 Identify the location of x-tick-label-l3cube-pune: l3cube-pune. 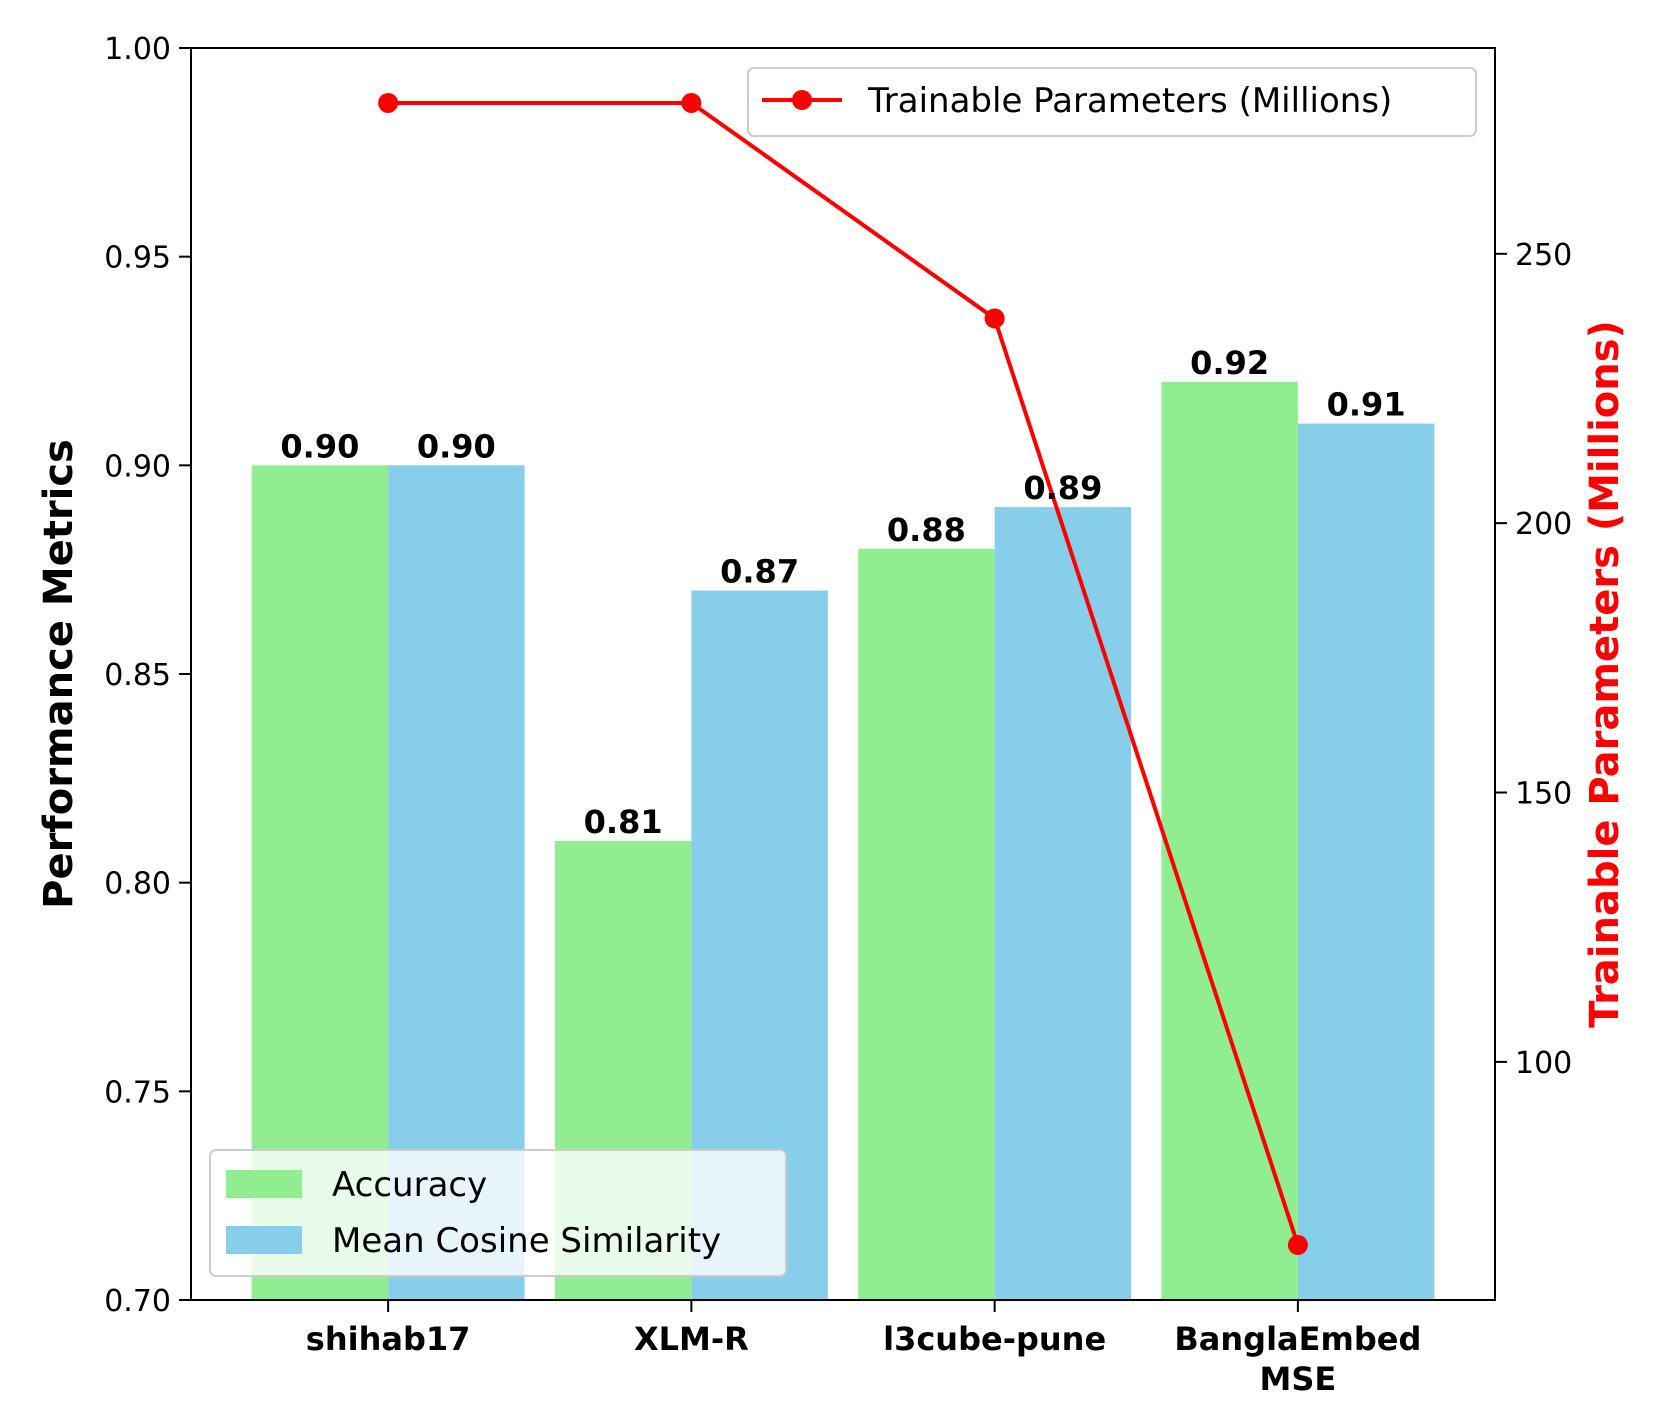
(994, 1339).